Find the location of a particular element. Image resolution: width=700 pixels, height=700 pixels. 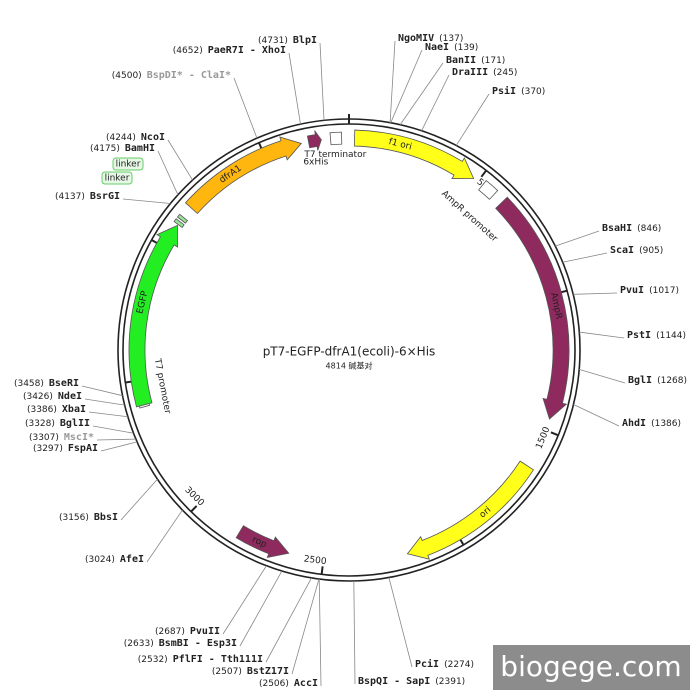

site-label: (2532) PflFI - Tth111I is located at coordinates (200, 659).